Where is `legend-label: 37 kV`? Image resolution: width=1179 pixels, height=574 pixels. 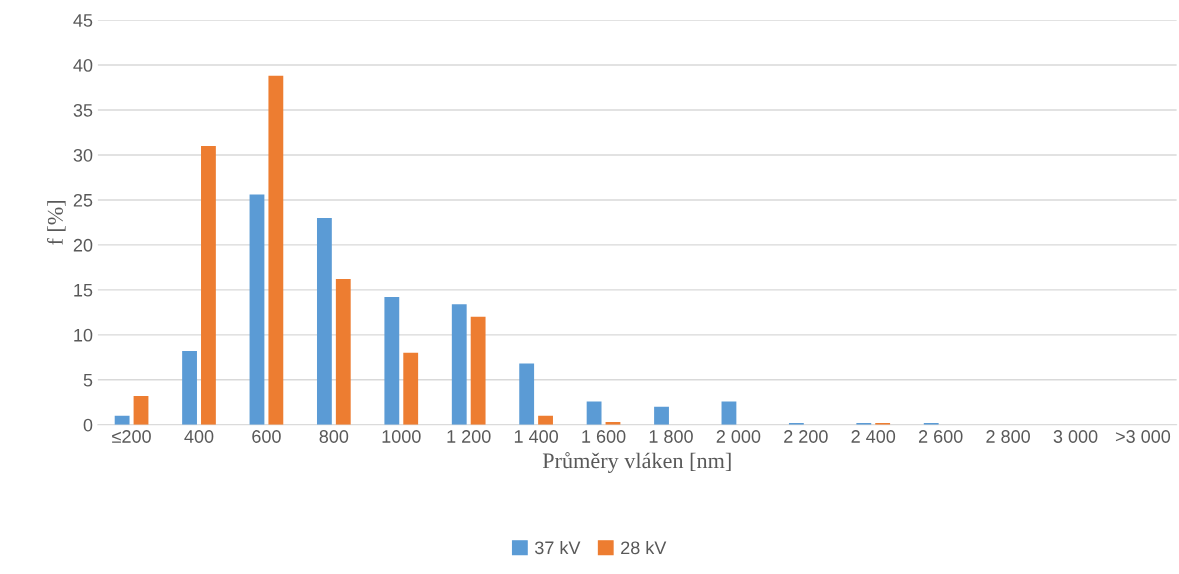 legend-label: 37 kV is located at coordinates (557, 547).